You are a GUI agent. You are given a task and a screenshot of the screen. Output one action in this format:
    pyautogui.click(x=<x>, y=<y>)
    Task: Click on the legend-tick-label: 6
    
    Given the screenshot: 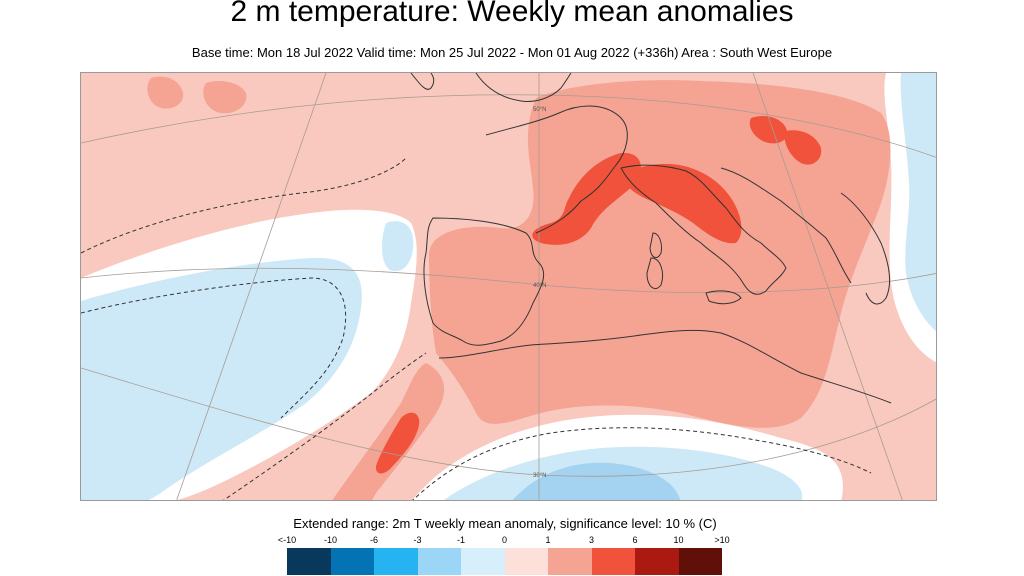 What is the action you would take?
    pyautogui.click(x=635, y=540)
    